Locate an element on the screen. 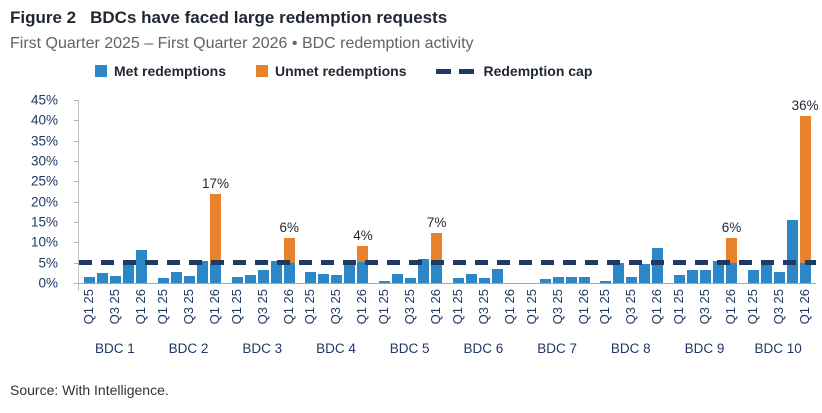  bar-group: 36% is located at coordinates (780, 190).